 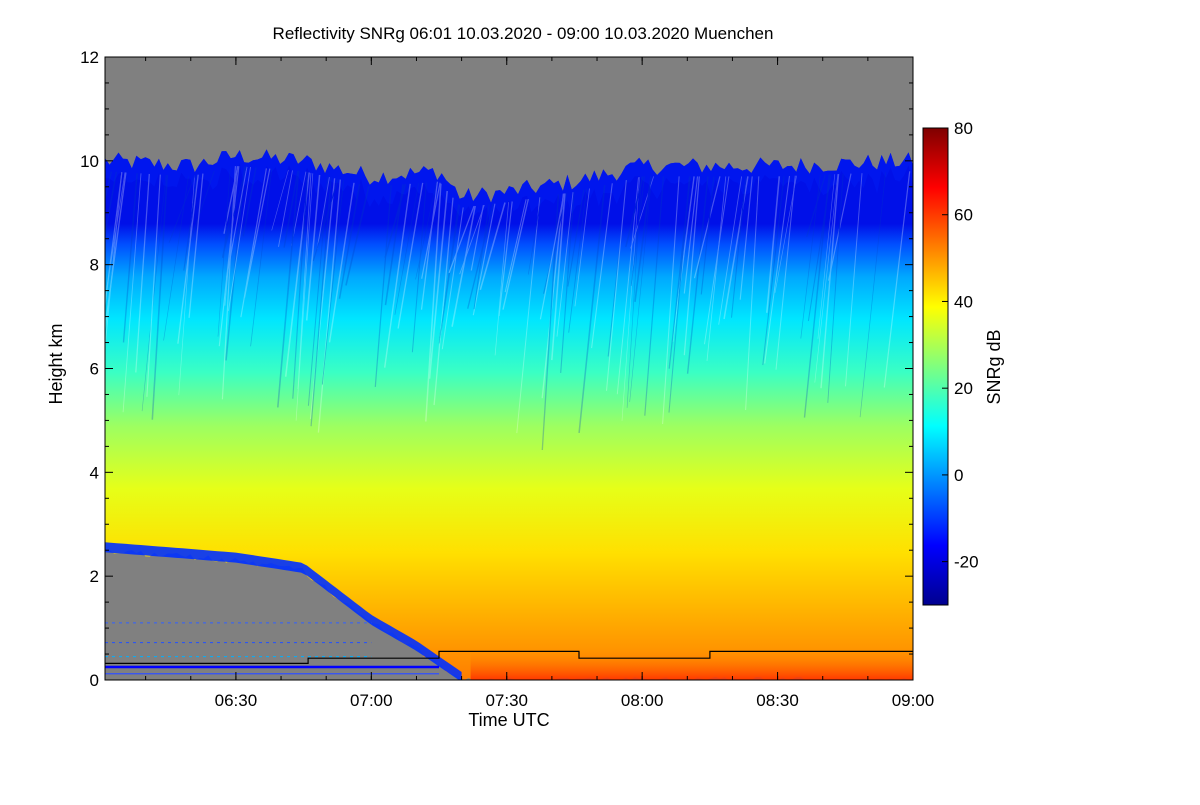 What do you see at coordinates (935, 366) in the screenshot?
I see `colorbar-gradient` at bounding box center [935, 366].